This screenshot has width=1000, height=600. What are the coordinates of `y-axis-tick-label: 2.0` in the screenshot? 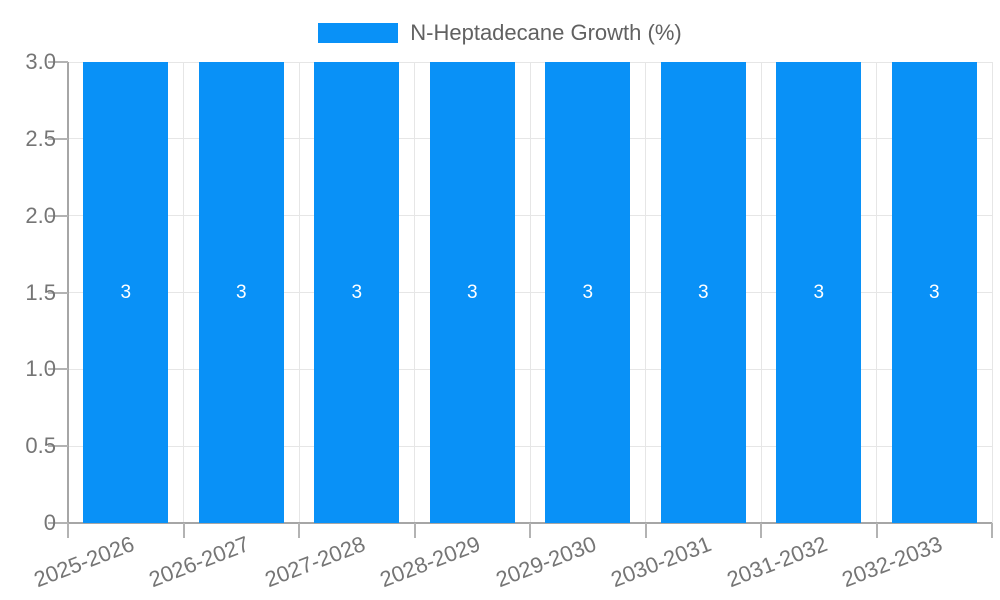 It's located at (40, 215).